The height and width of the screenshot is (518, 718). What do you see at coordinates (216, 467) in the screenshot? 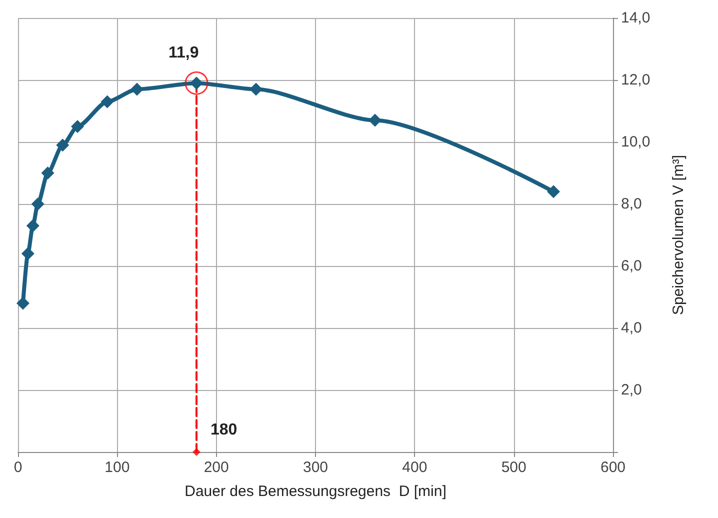
I see `x-tick-label: 200` at bounding box center [216, 467].